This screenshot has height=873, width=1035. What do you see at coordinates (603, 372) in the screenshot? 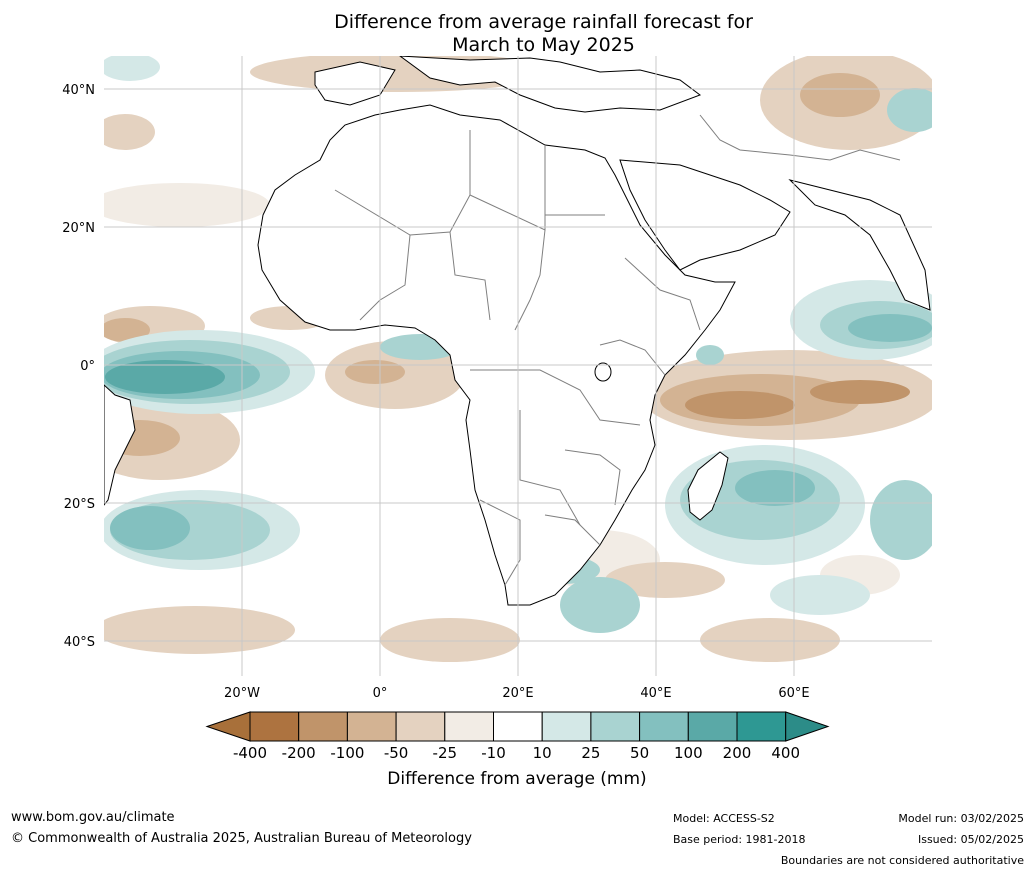
I see `lake-victoria` at bounding box center [603, 372].